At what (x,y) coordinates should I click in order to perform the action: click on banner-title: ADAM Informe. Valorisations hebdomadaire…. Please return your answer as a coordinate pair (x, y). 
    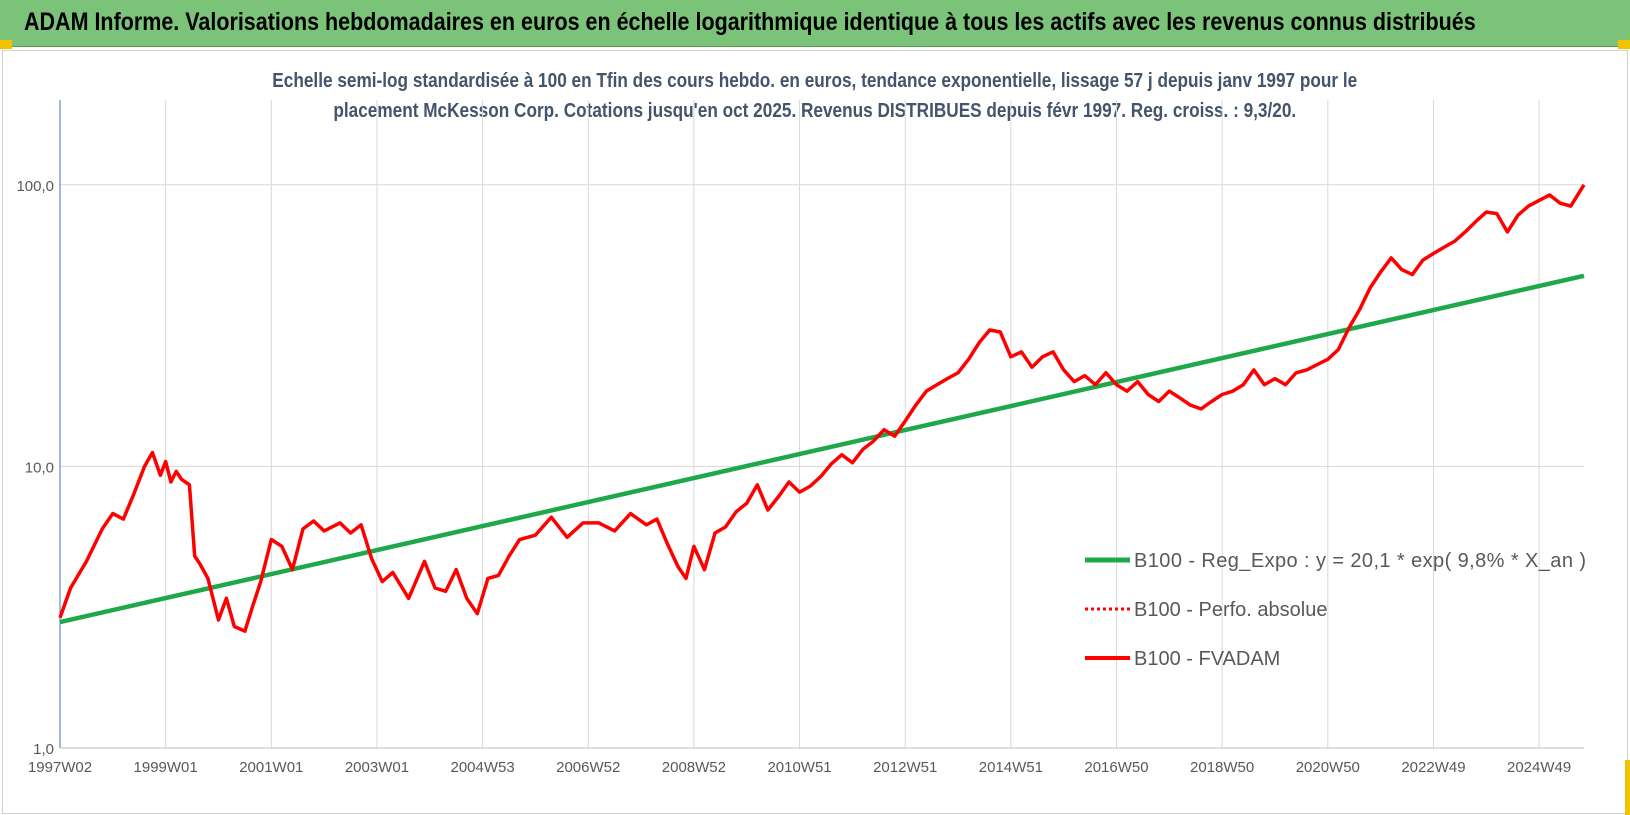
    Looking at the image, I should click on (750, 22).